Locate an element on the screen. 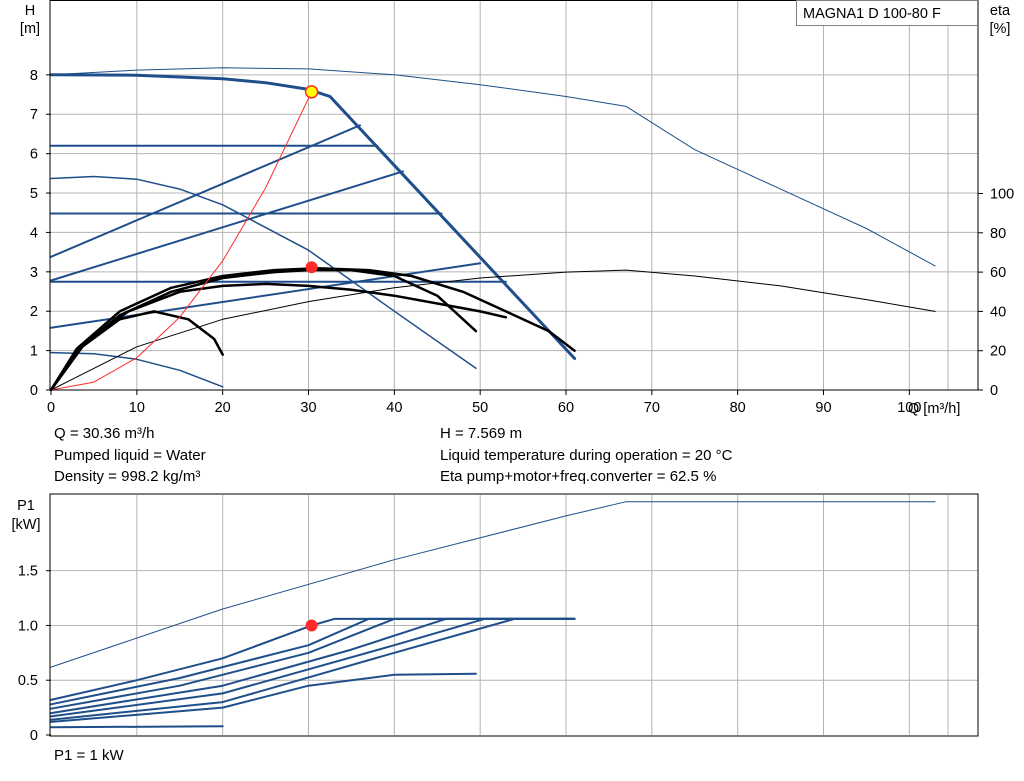 The height and width of the screenshot is (781, 1024). y-left-tick-label: 1 is located at coordinates (34, 352).